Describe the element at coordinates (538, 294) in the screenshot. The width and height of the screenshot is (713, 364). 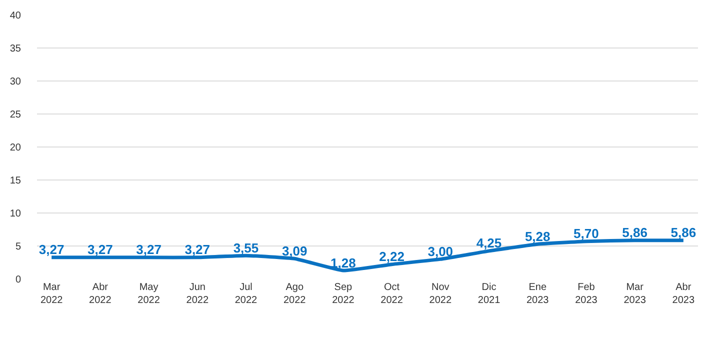
I see `x-tick-label: Ene 2023` at that location.